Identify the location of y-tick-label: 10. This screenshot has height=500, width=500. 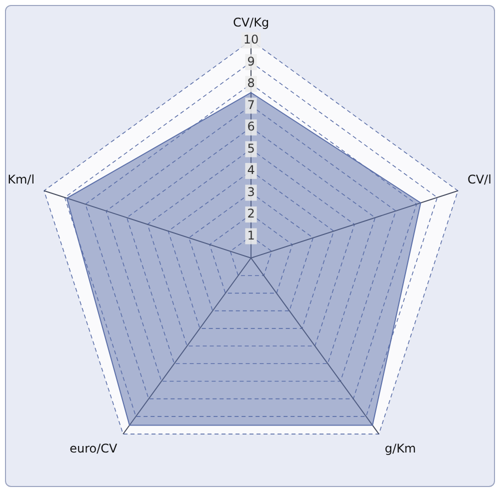
(251, 39).